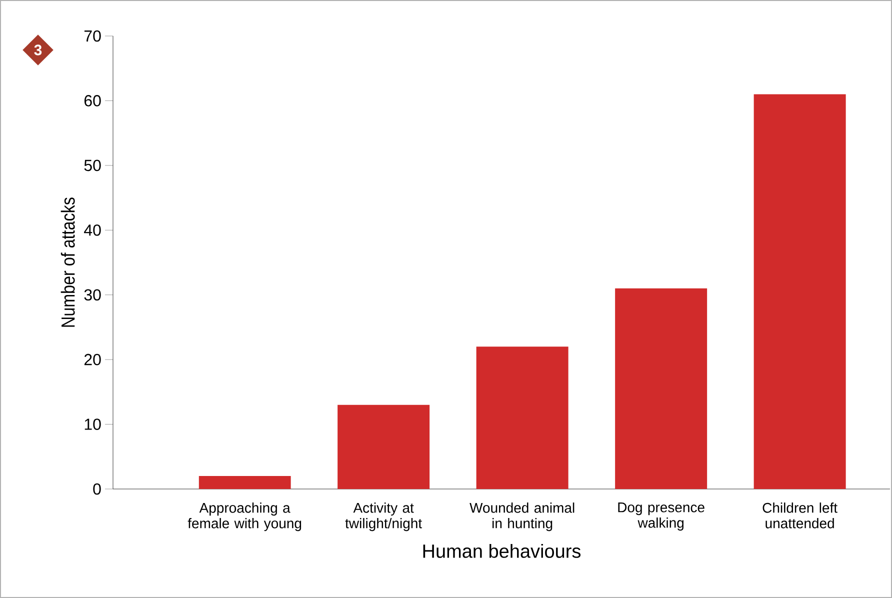 This screenshot has width=892, height=598. Describe the element at coordinates (522, 517) in the screenshot. I see `x-tick-label: Wounded animal in hunting` at that location.